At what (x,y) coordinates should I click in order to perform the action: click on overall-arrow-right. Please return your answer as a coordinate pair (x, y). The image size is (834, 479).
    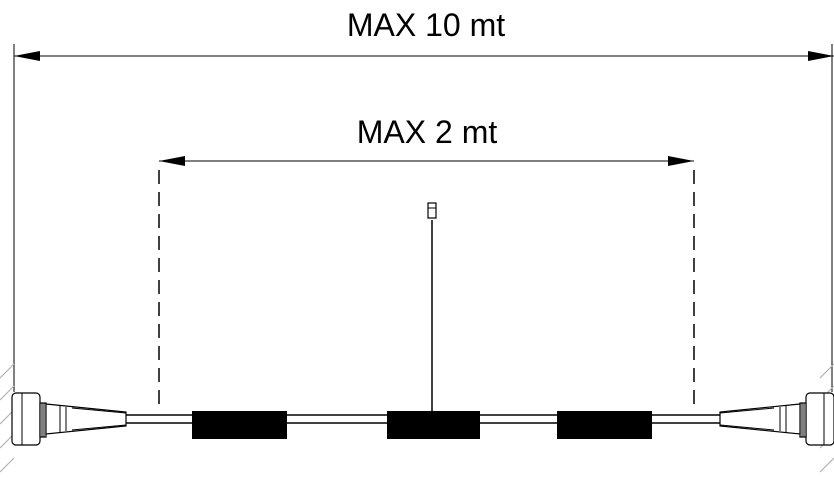
    Looking at the image, I should click on (821, 56).